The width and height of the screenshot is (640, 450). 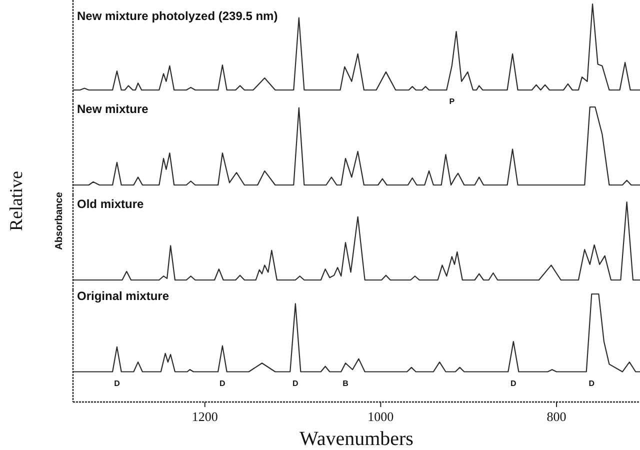 I want to click on annotation: B, so click(x=345, y=383).